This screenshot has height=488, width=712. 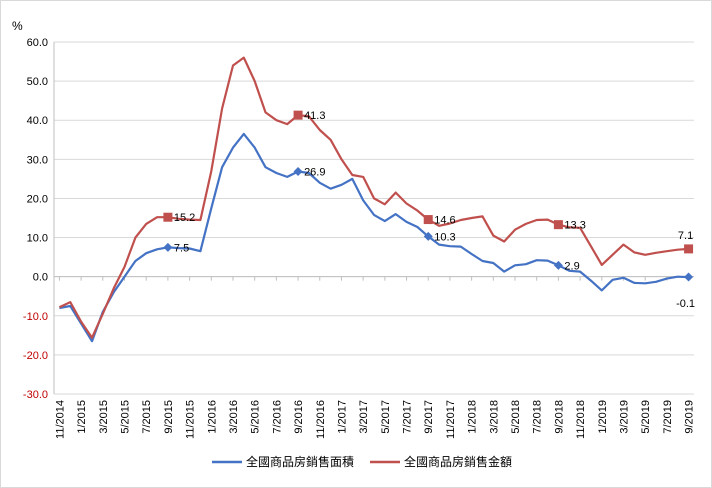 I want to click on x-tick-label: 9/2016, so click(x=299, y=417).